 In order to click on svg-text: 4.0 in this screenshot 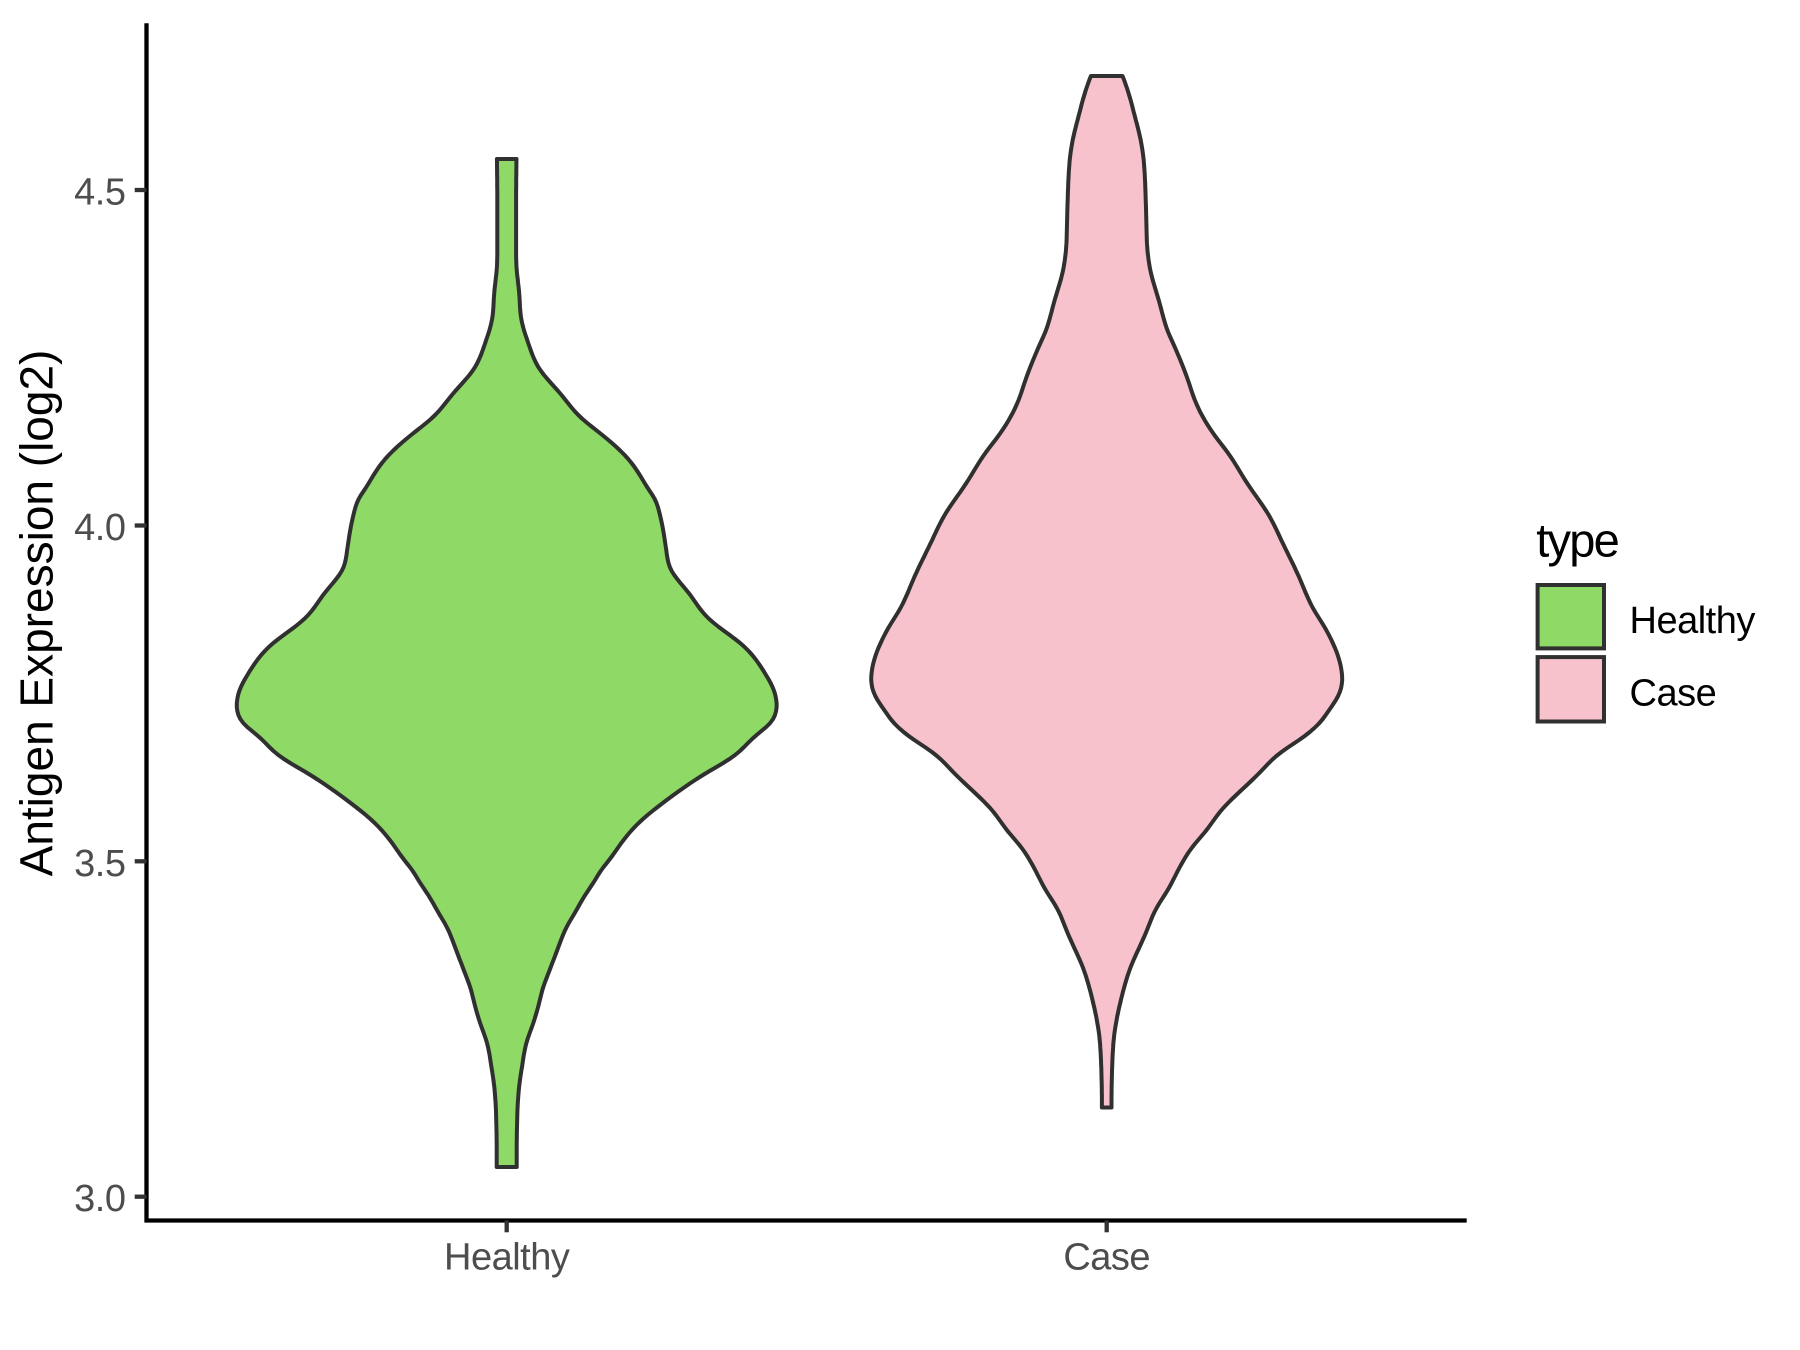, I will do `click(99, 528)`.